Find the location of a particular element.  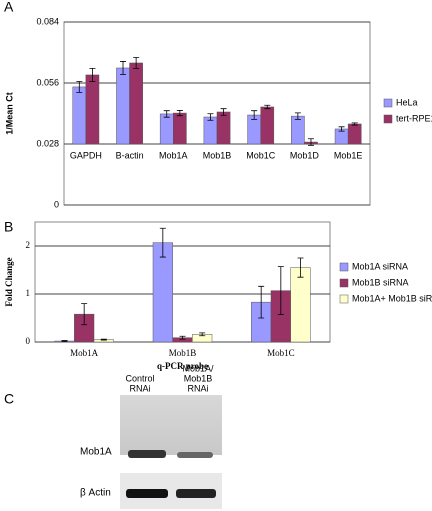

lane-label: Control is located at coordinates (139, 378).